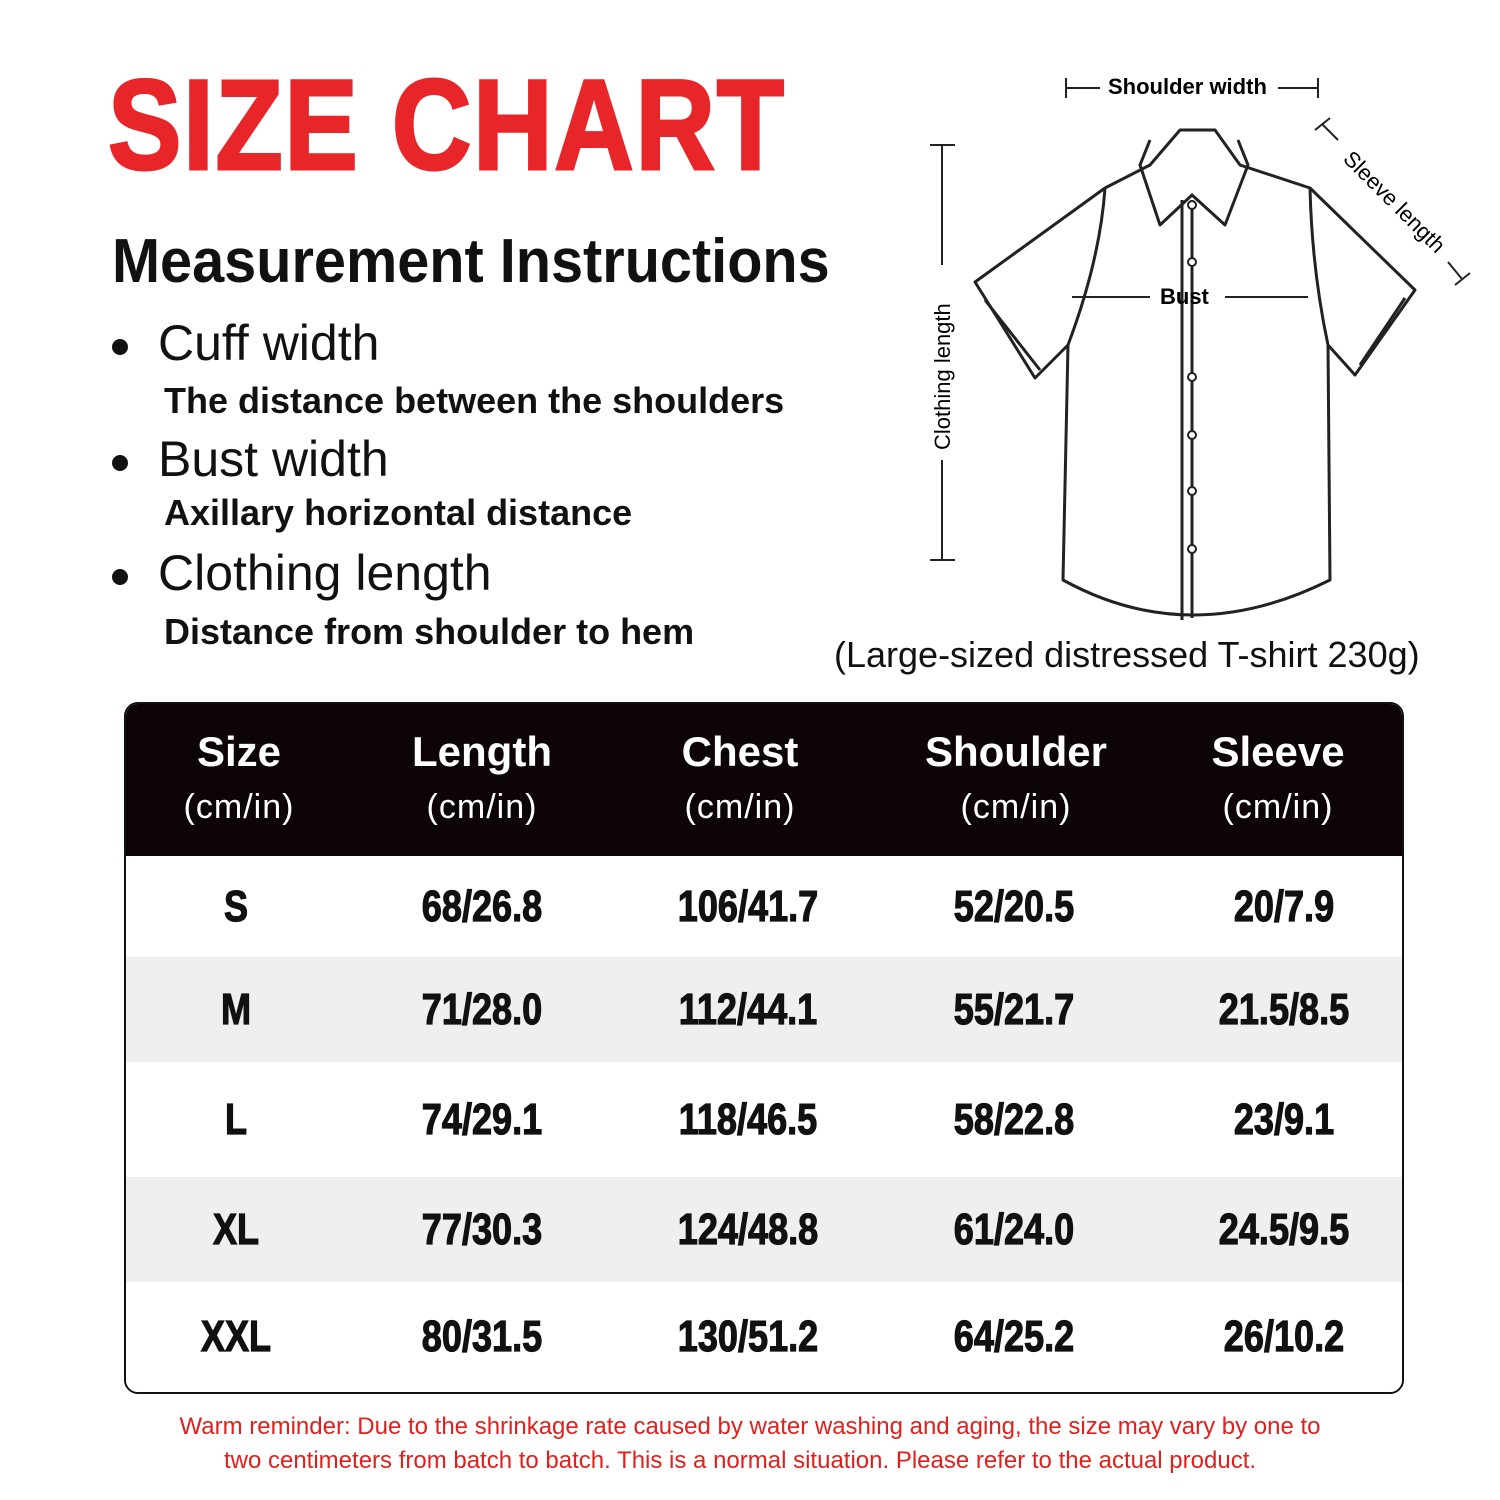 The image size is (1500, 1500). Describe the element at coordinates (236, 906) in the screenshot. I see `table-cell: S` at that location.